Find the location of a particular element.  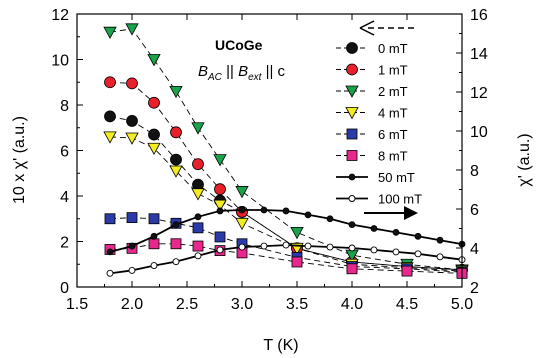

y-right-tick-label: 8 is located at coordinates (474, 171).